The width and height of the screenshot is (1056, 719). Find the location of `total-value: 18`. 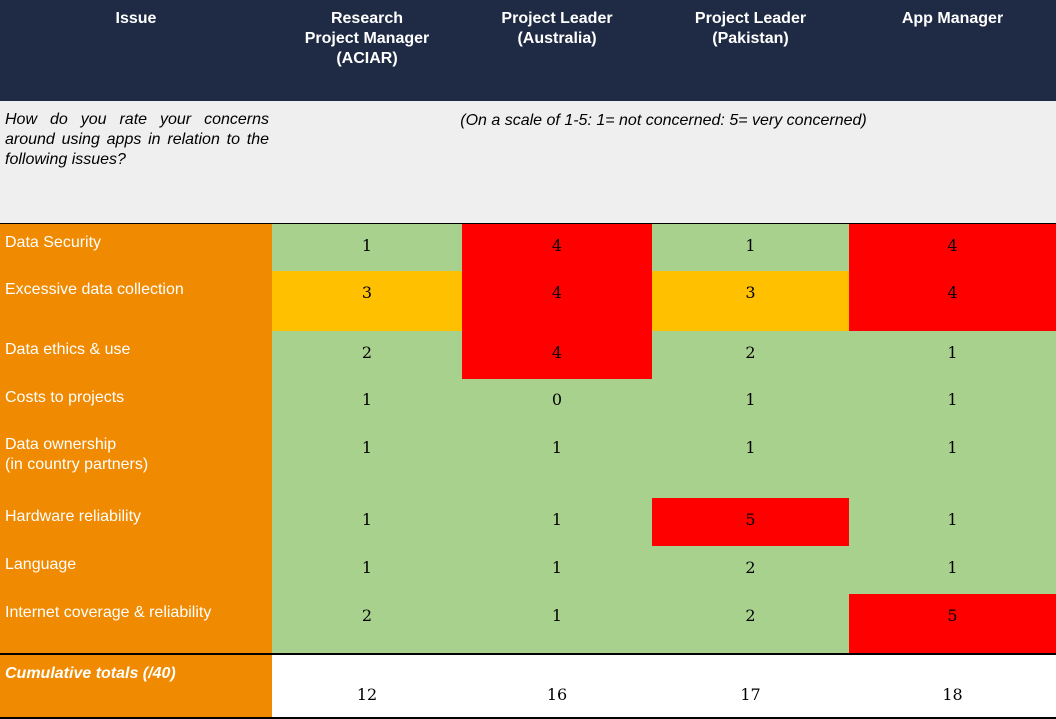

total-value: 18 is located at coordinates (952, 694).